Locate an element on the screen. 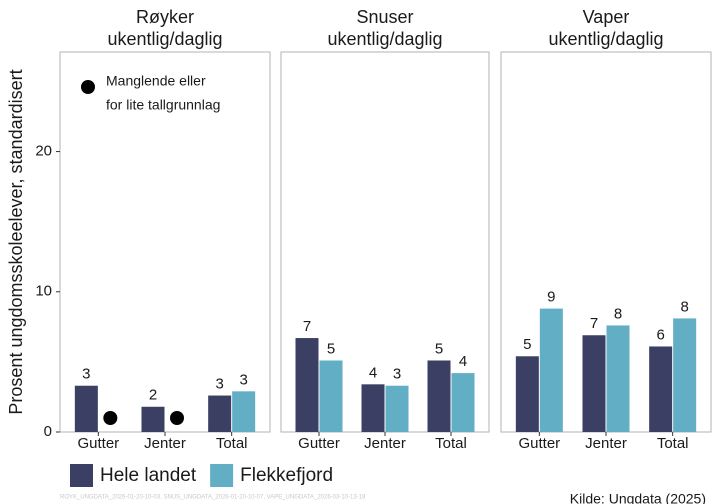 This screenshot has width=720, height=504. panel-title: Røyker is located at coordinates (165, 17).